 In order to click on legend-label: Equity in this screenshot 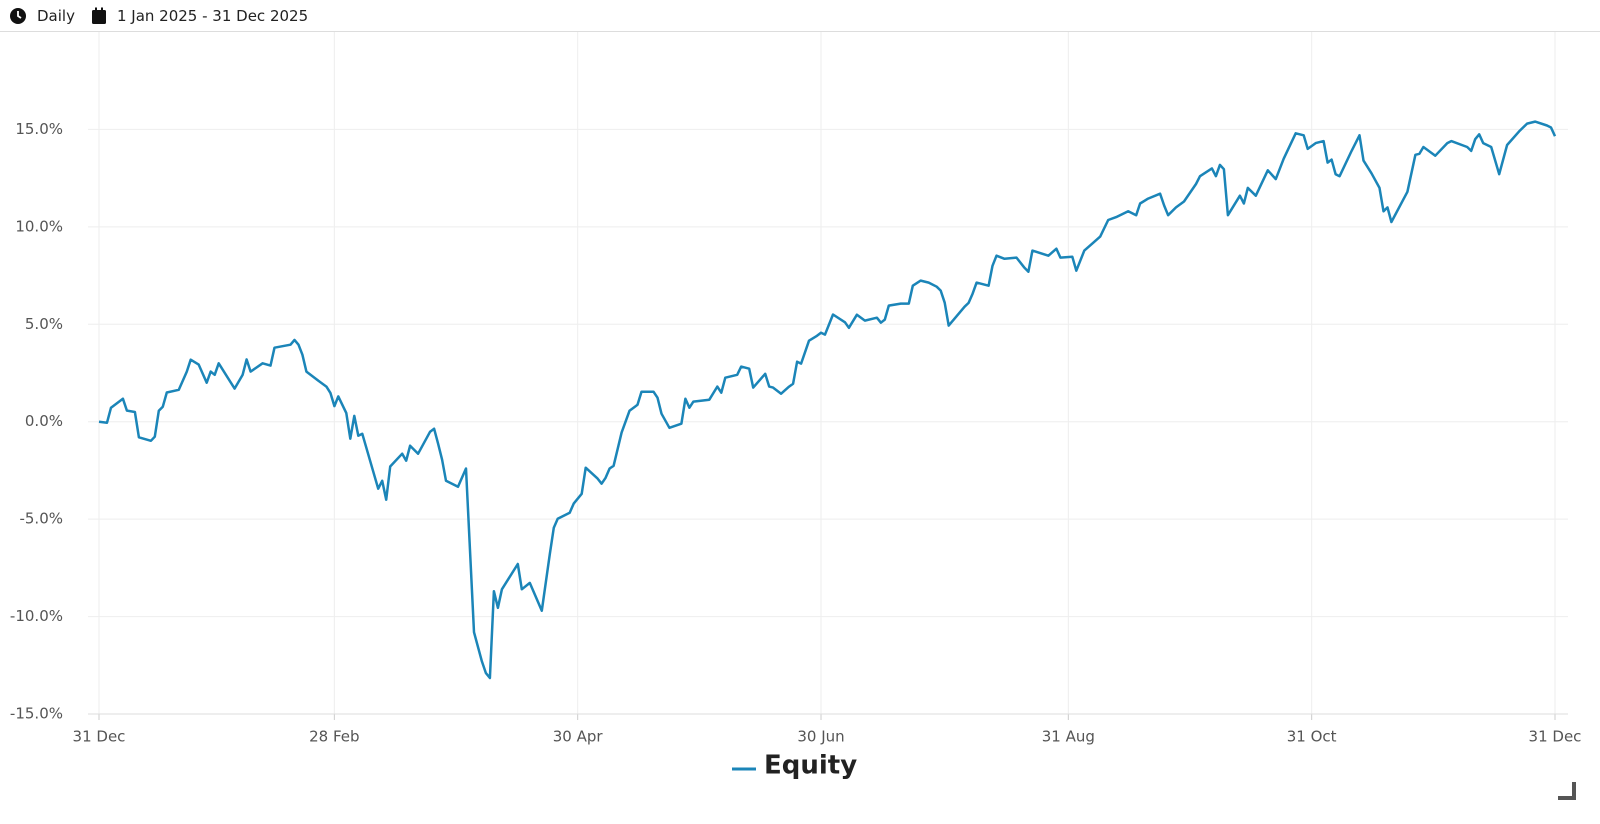, I will do `click(810, 766)`.